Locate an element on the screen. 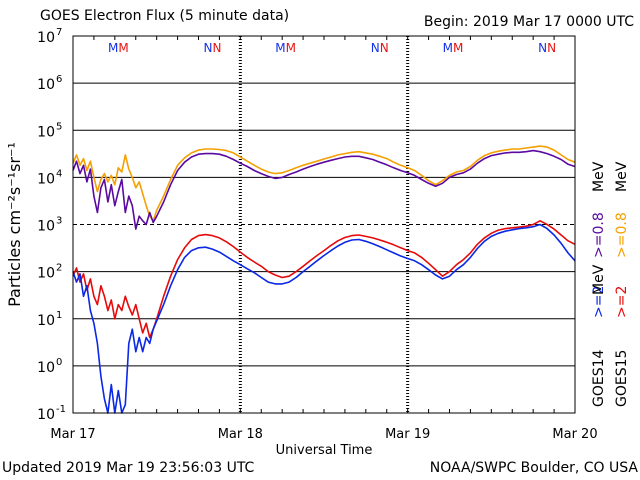 Image resolution: width=640 pixels, height=480 pixels. y-tick-exponent: 3 is located at coordinates (59, 221).